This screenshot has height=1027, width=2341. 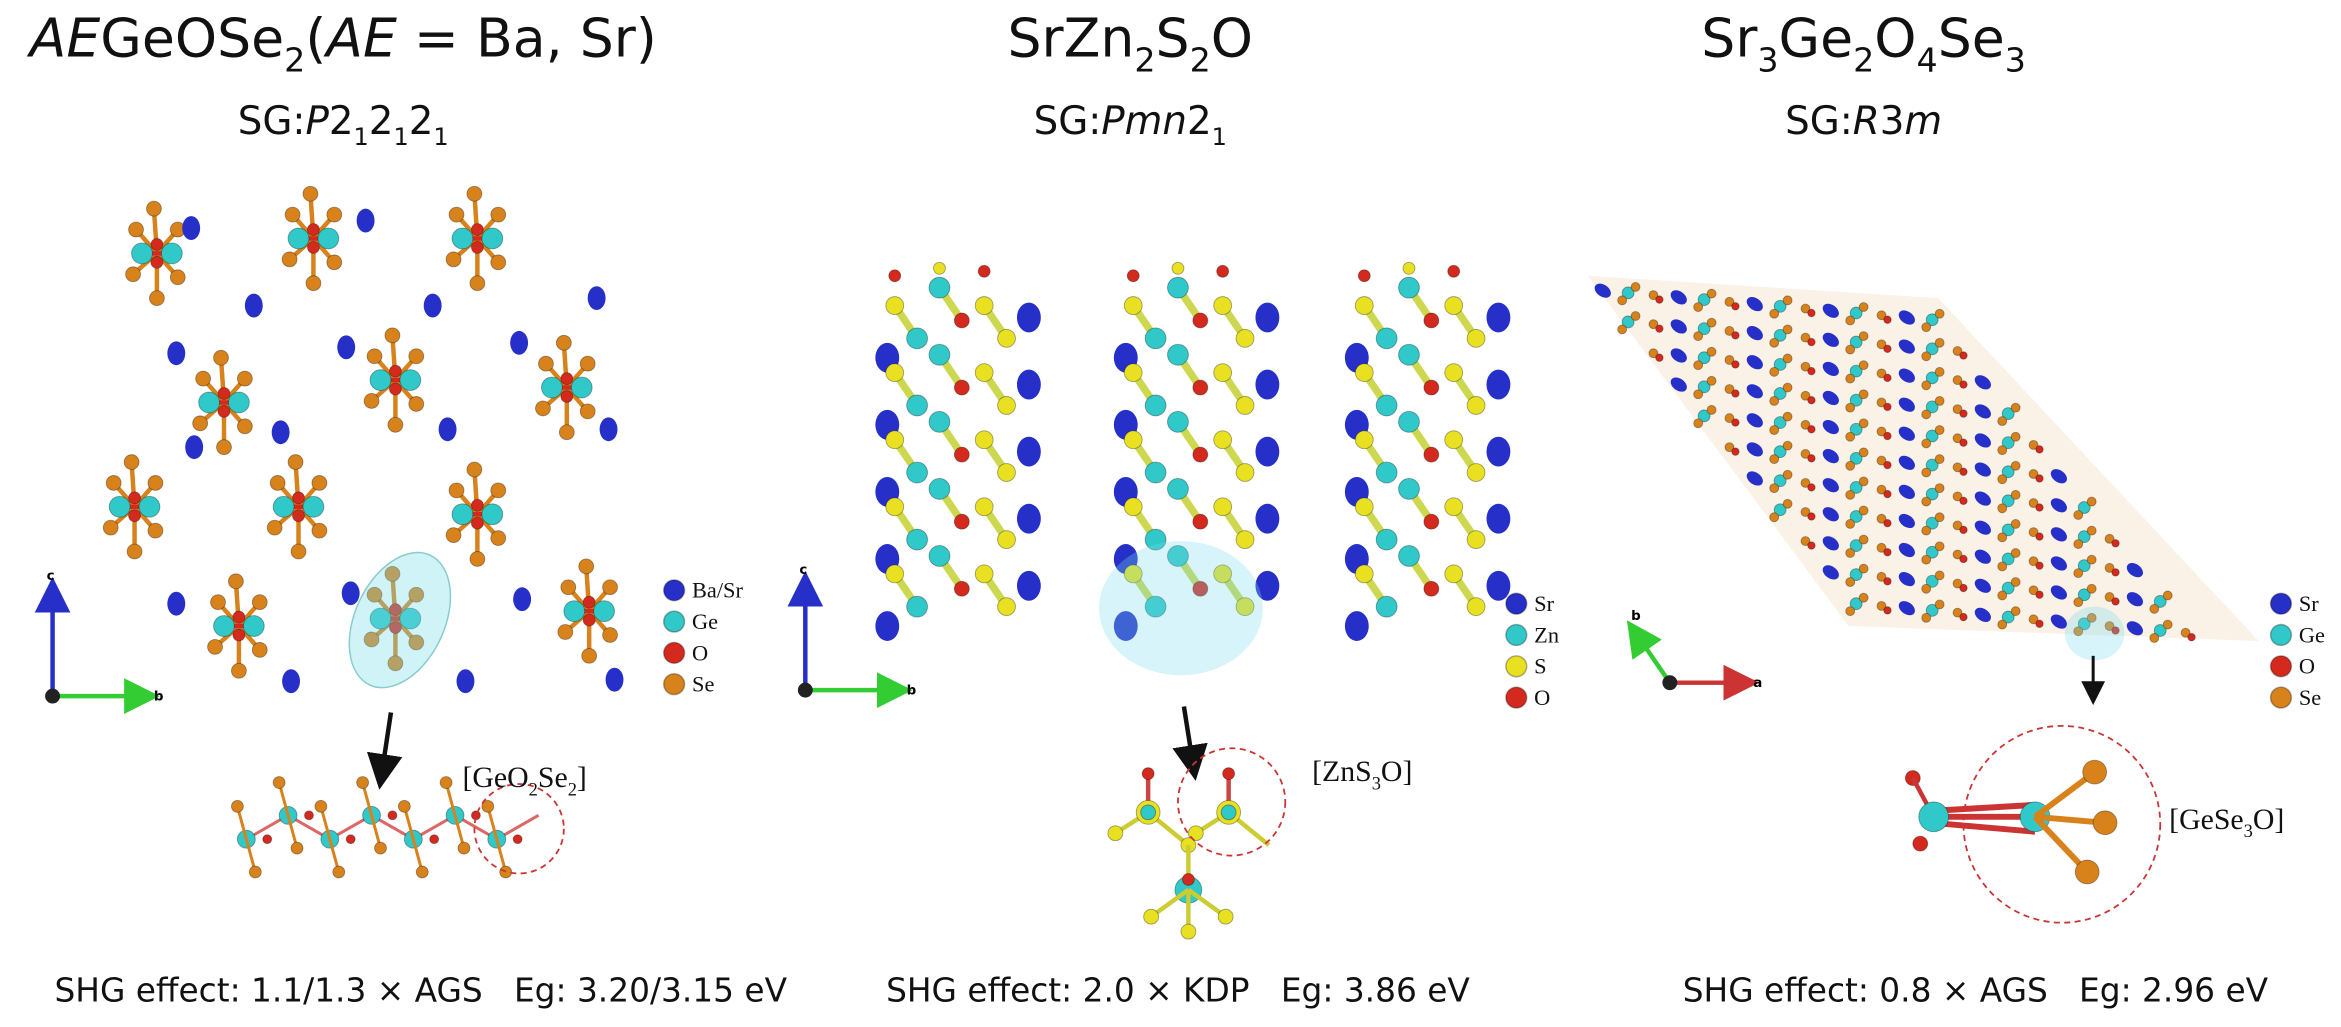 What do you see at coordinates (1757, 683) in the screenshot?
I see `axis-label: a` at bounding box center [1757, 683].